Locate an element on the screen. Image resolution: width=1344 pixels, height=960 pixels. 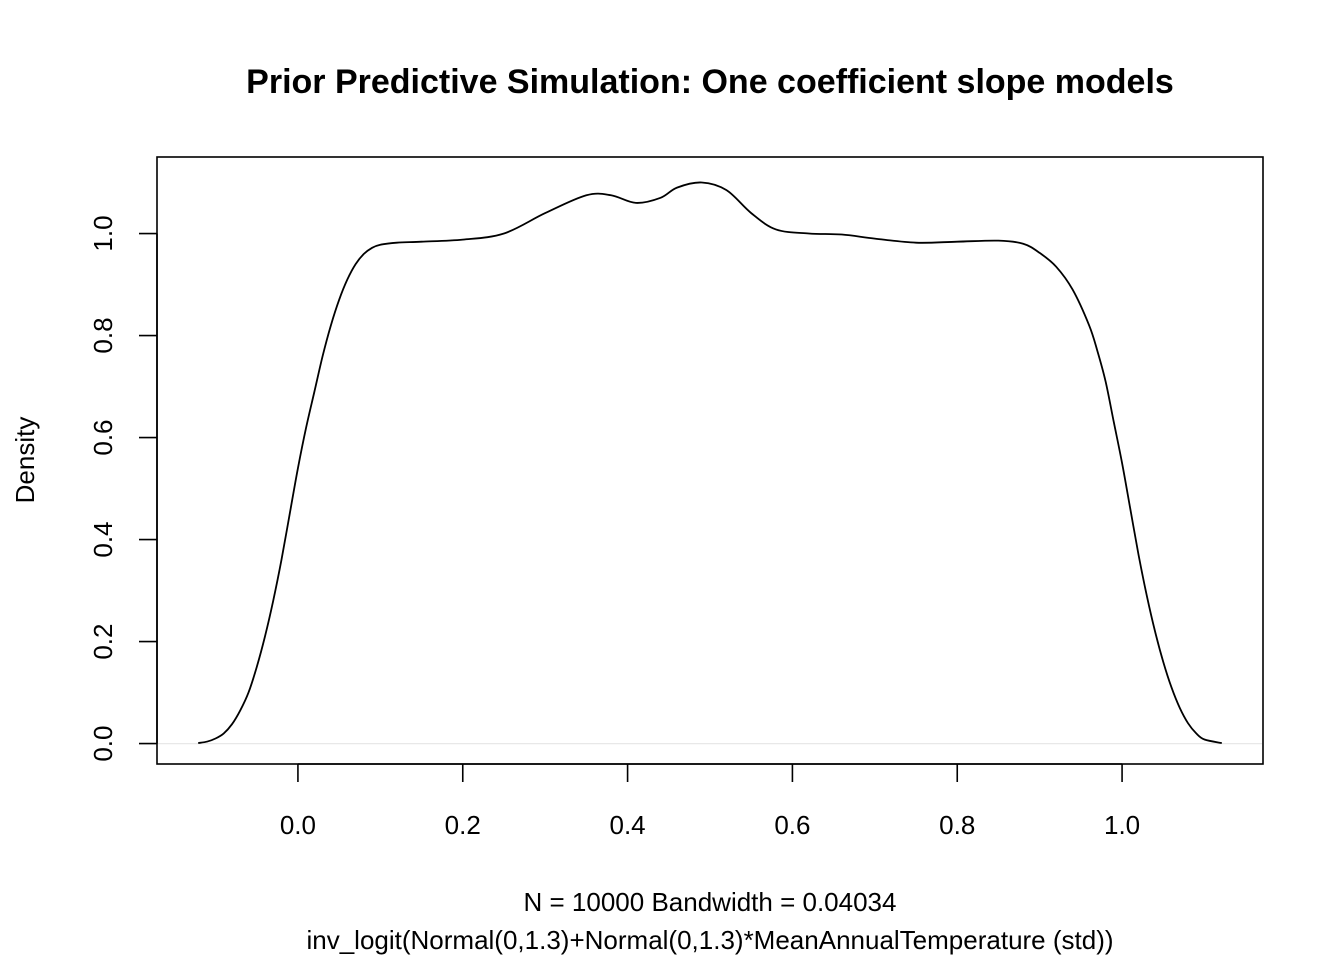
x-axis: 0.0 0.2 0.4 0.6 0.8 1.0 is located at coordinates (710, 801).